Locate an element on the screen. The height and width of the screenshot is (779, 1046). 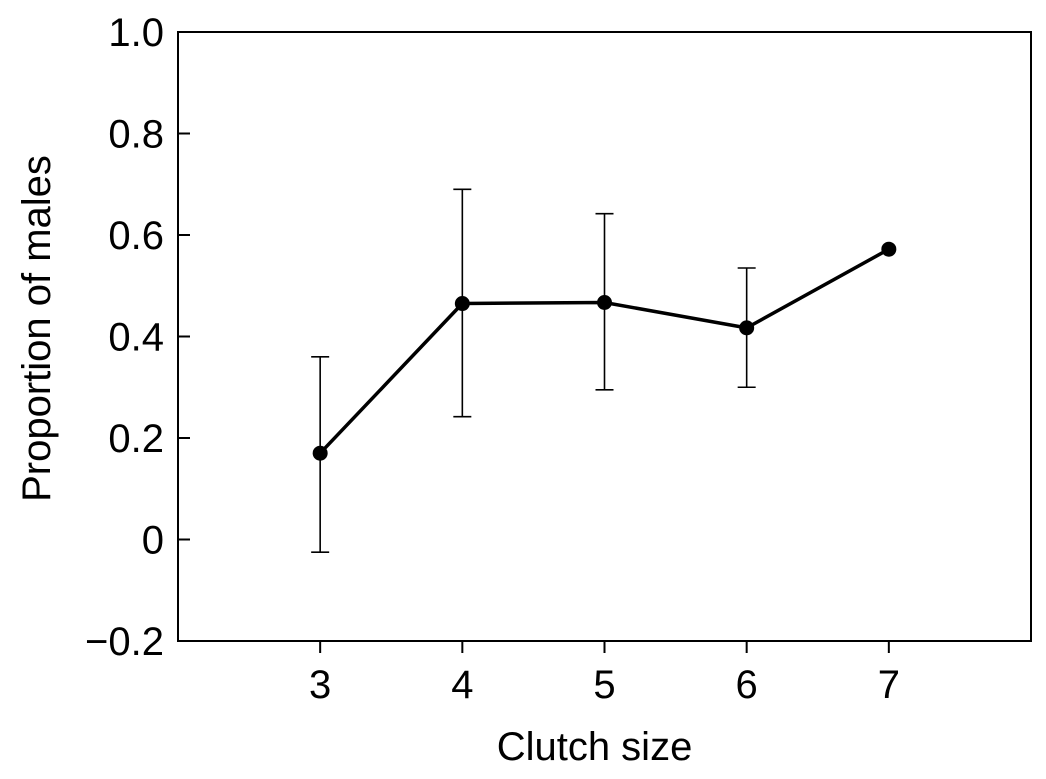
y-tick-label: 1.0 is located at coordinates (136, 33).